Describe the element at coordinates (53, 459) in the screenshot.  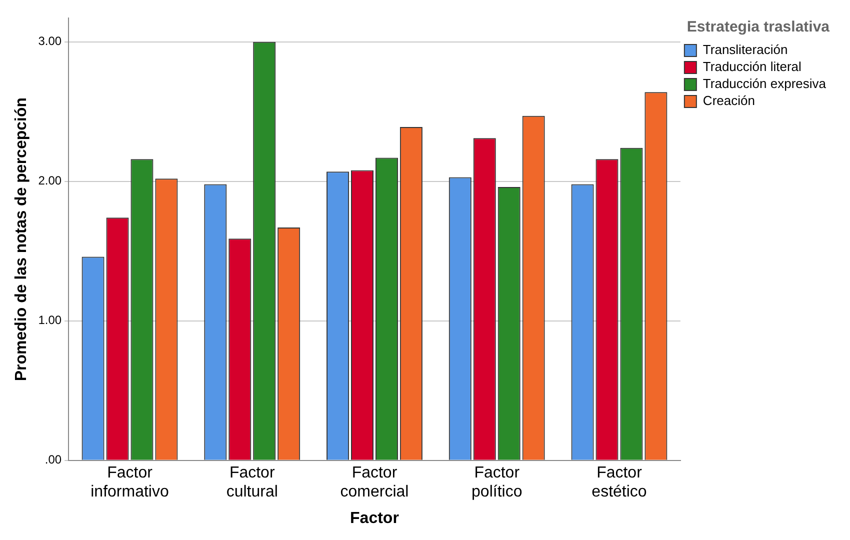
I see `y-tick-label: .00` at that location.